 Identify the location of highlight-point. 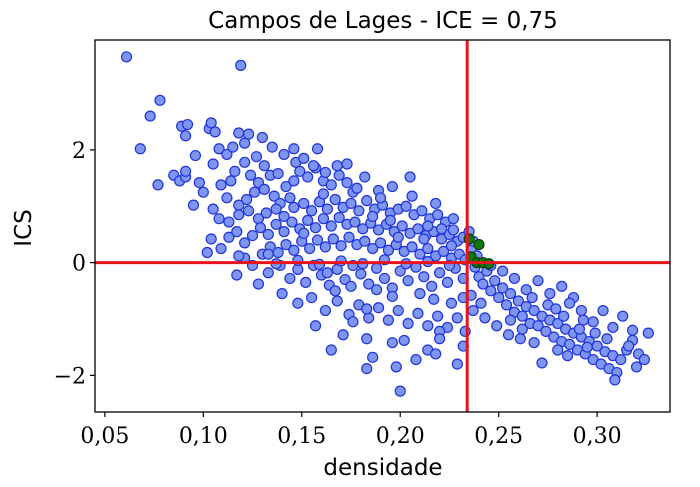
(469, 239).